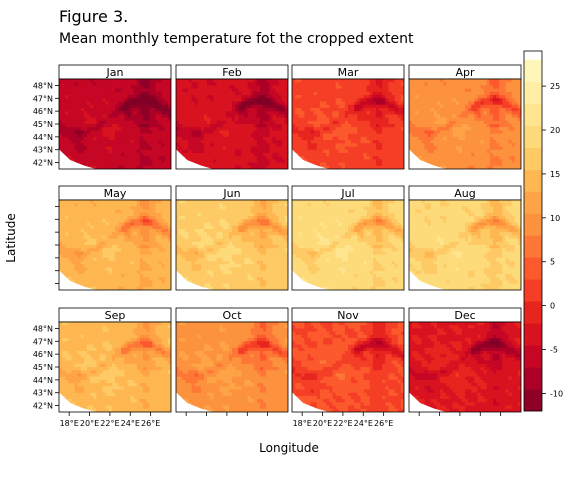 The height and width of the screenshot is (497, 570). Describe the element at coordinates (543, 231) in the screenshot. I see `colorbar: -10 -5 0 5 10 15 20 25` at that location.